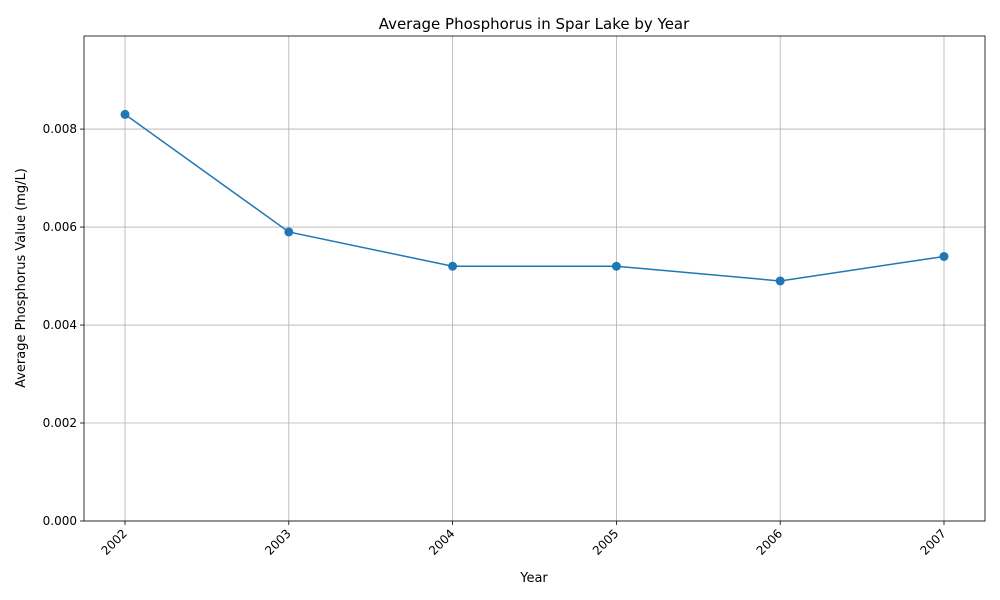 This screenshot has width=1000, height=600. What do you see at coordinates (60, 129) in the screenshot?
I see `y-tick-label: 0.008` at bounding box center [60, 129].